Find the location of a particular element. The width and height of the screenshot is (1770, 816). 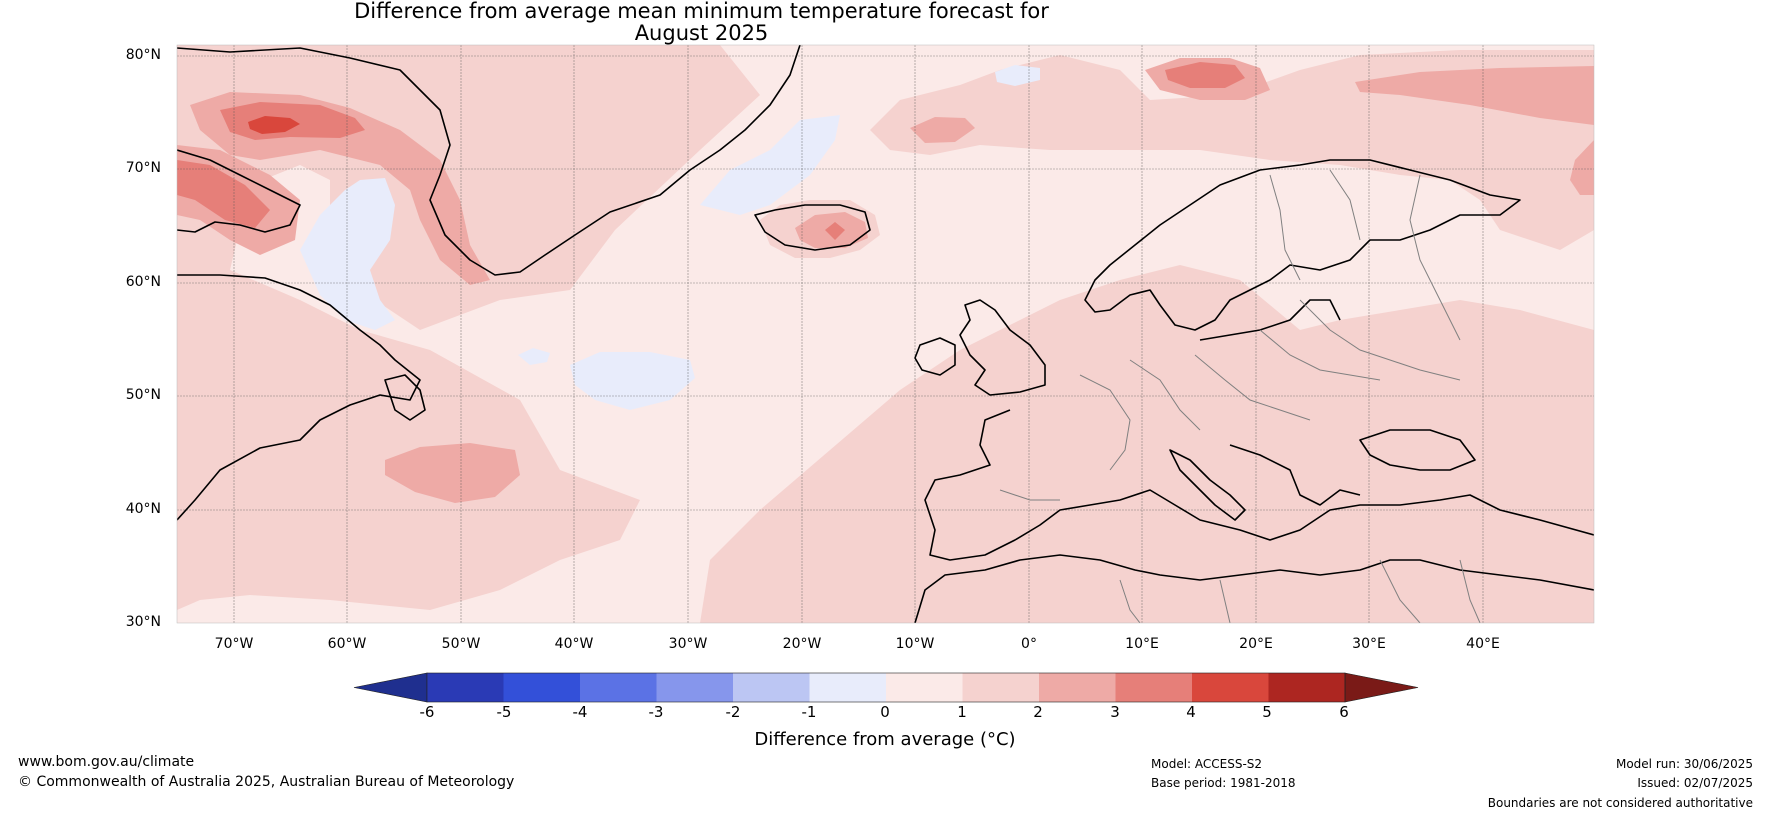

coast-greenland is located at coordinates (489, 160).